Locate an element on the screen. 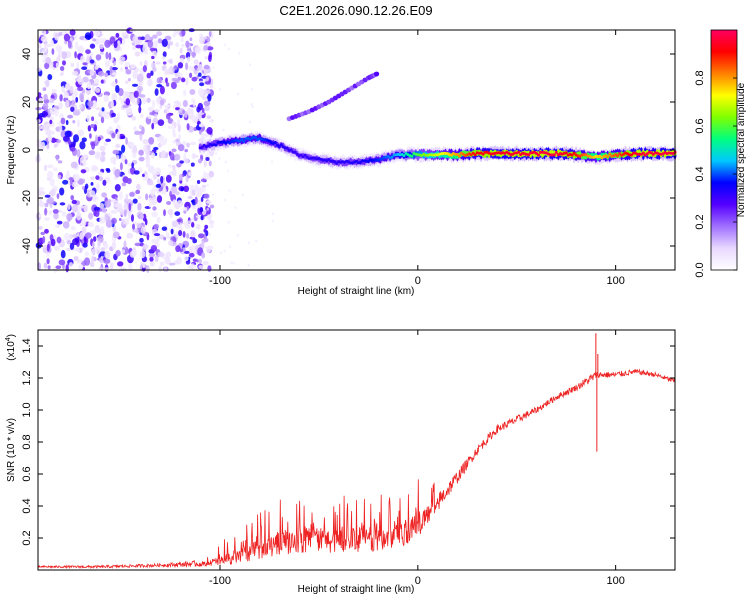 This screenshot has width=750, height=600. snr-scale-label: (x104) is located at coordinates (11, 347).